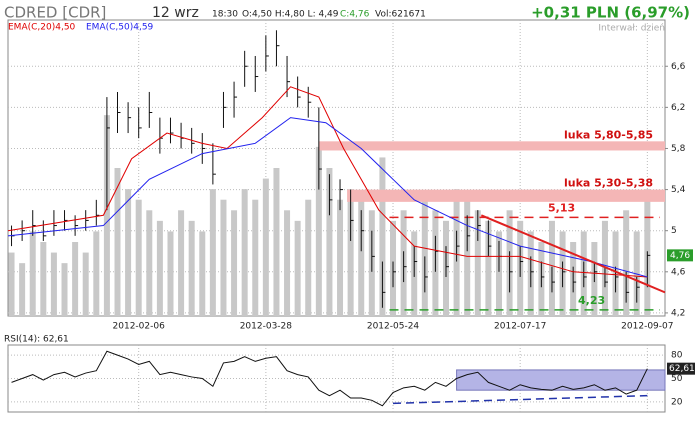 This screenshot has height=431, width=700. What do you see at coordinates (400, 15) in the screenshot?
I see `volume-text: Vol:621671` at bounding box center [400, 15].